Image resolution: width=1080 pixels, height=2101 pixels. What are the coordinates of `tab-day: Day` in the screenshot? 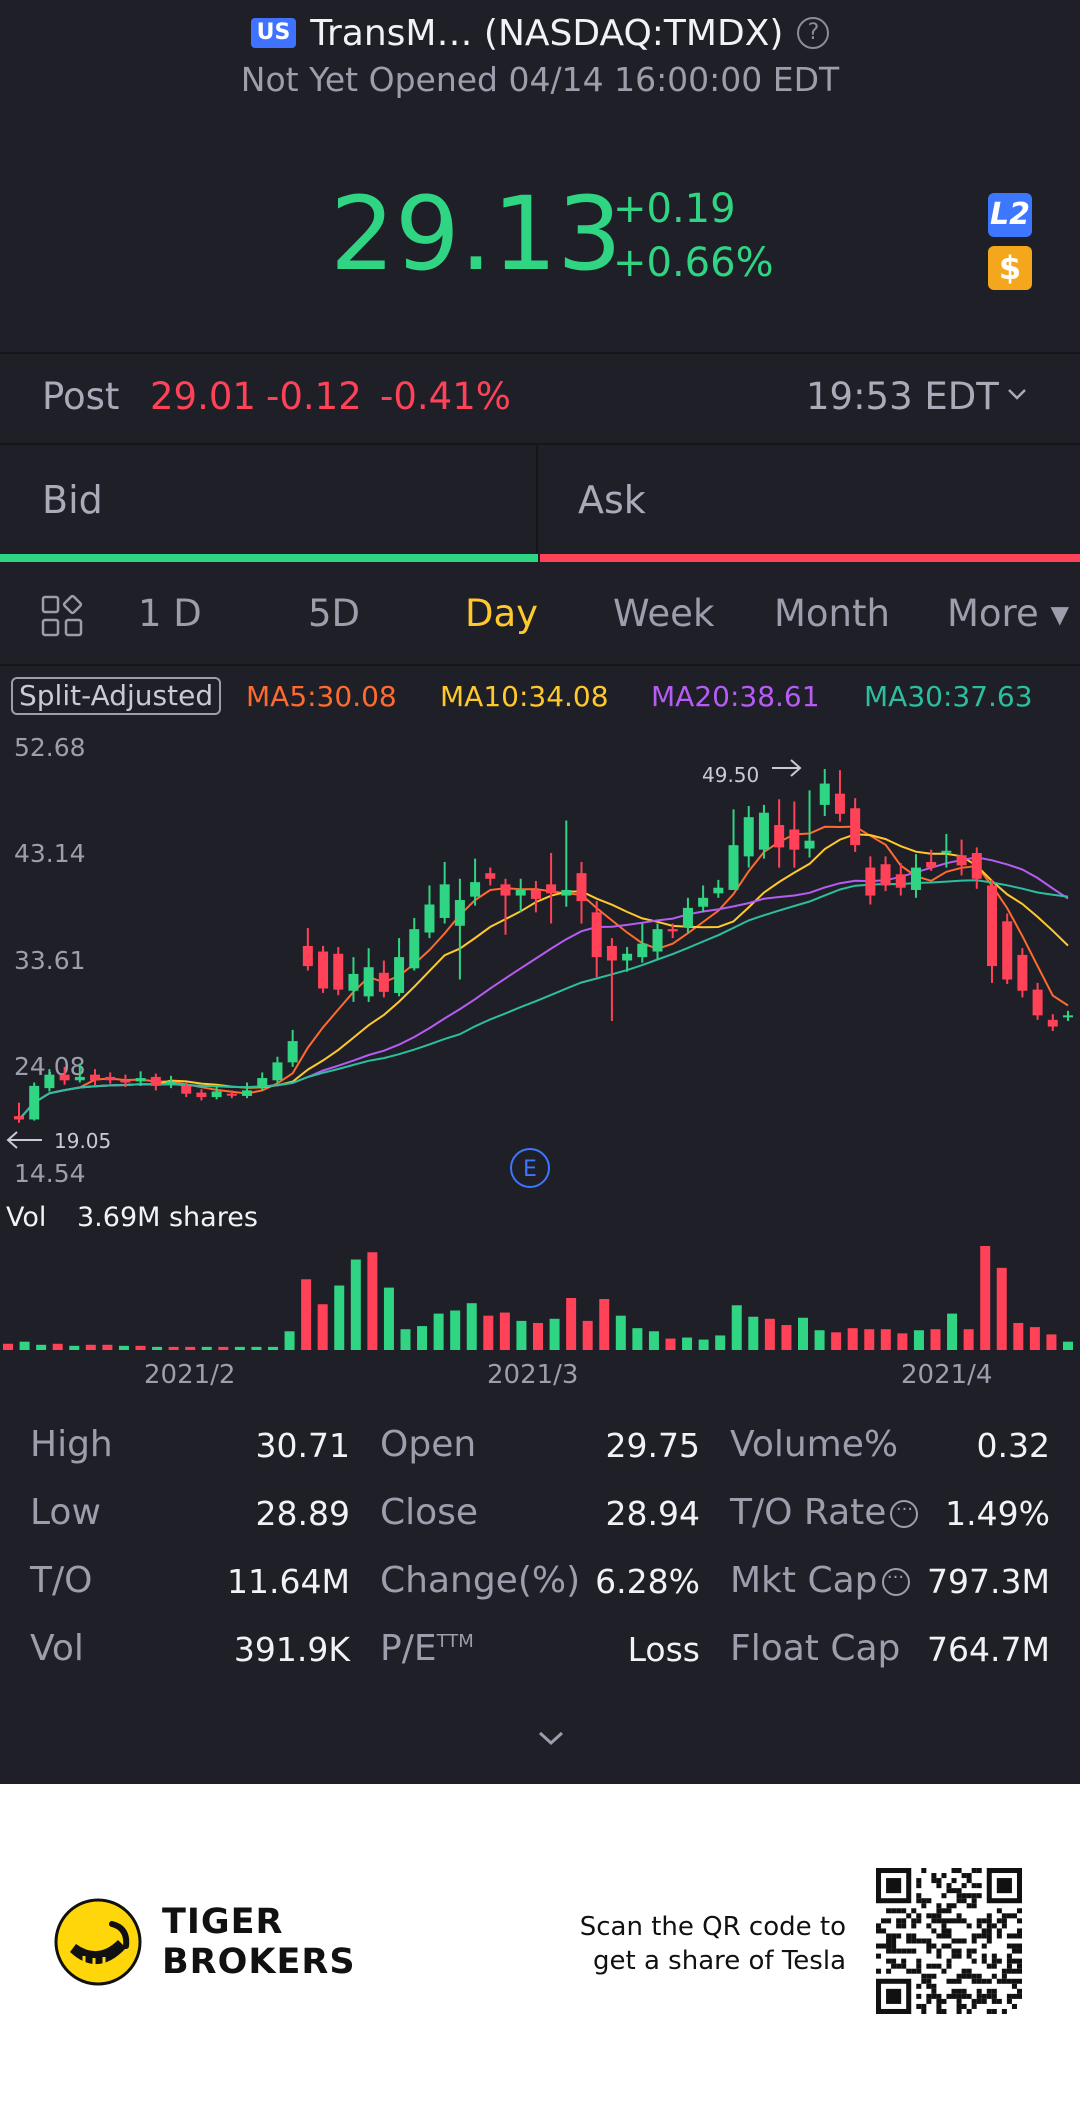 It's located at (502, 613).